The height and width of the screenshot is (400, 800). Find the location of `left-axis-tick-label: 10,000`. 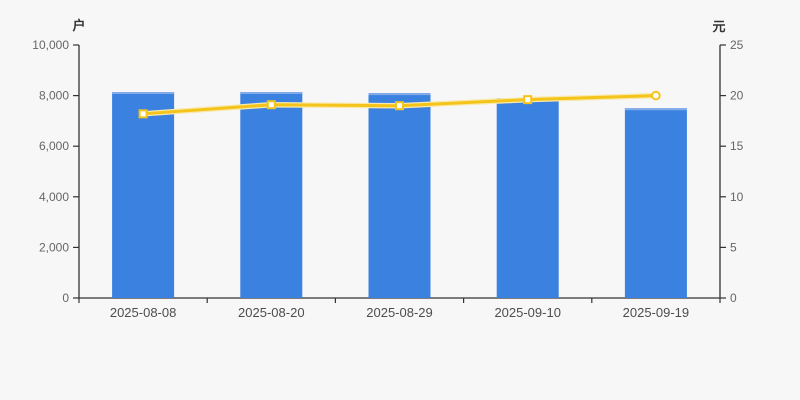

left-axis-tick-label: 10,000 is located at coordinates (50, 45).